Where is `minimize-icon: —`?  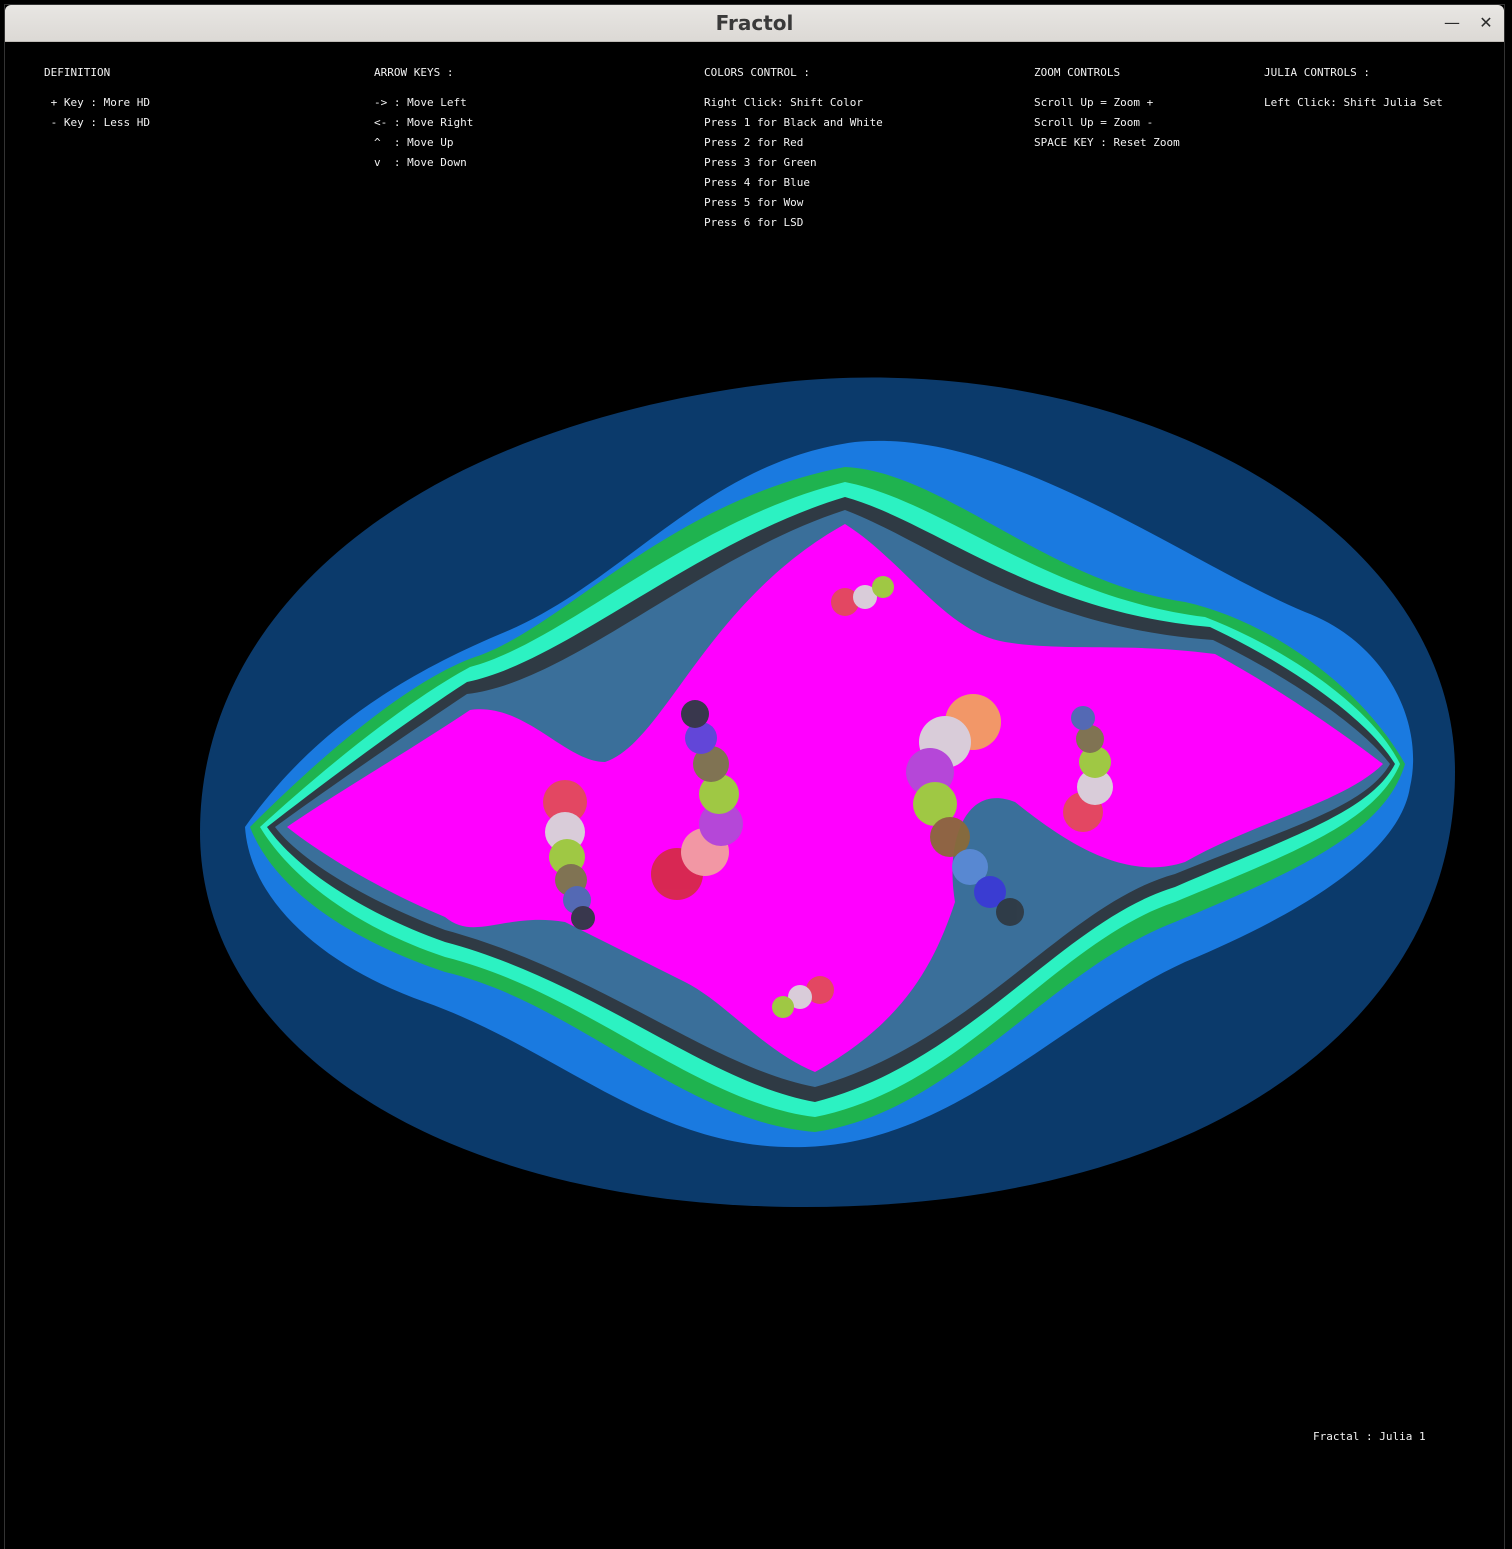 minimize-icon: — is located at coordinates (1452, 22).